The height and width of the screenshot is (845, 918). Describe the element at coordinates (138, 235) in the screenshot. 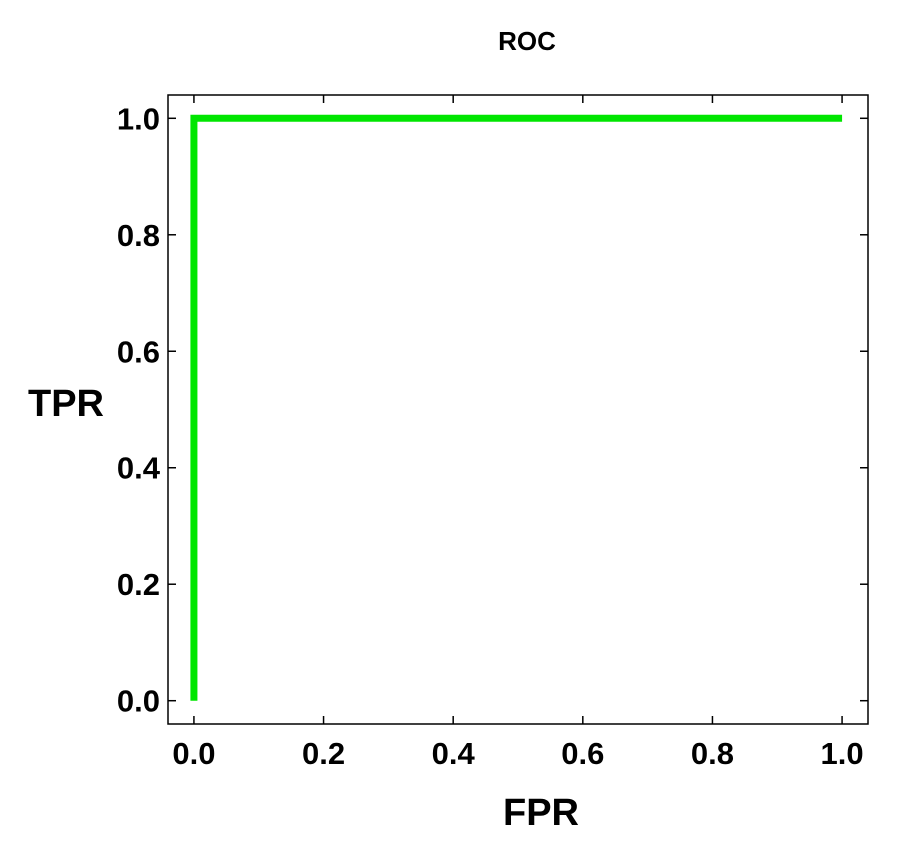

I see `y-tick-label: 0.8` at that location.